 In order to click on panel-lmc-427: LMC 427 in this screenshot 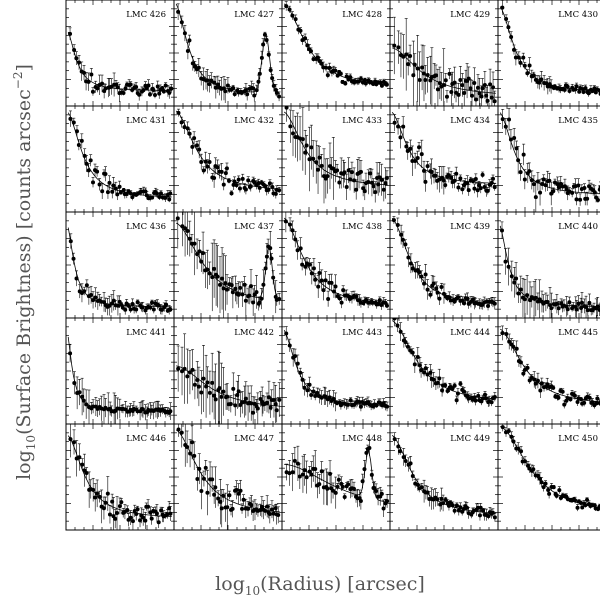, I will do `click(228, 53)`.